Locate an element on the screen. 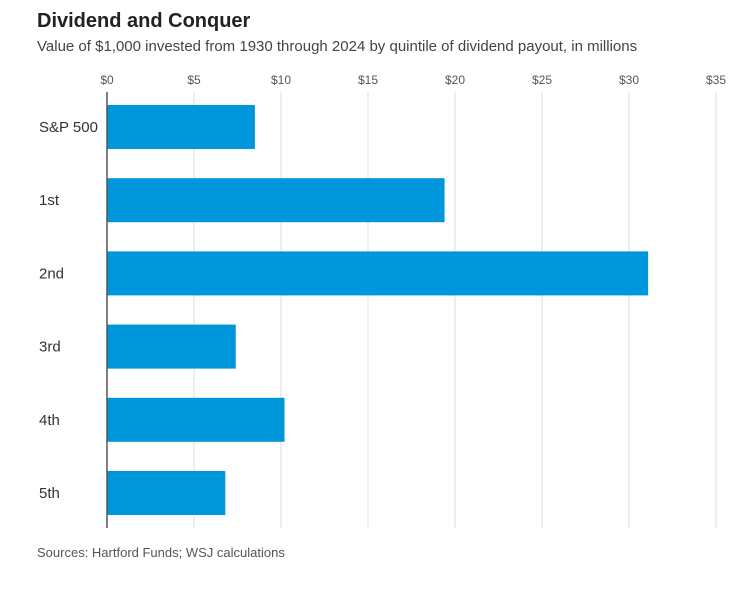  category-label: S&P 500 is located at coordinates (68, 127).